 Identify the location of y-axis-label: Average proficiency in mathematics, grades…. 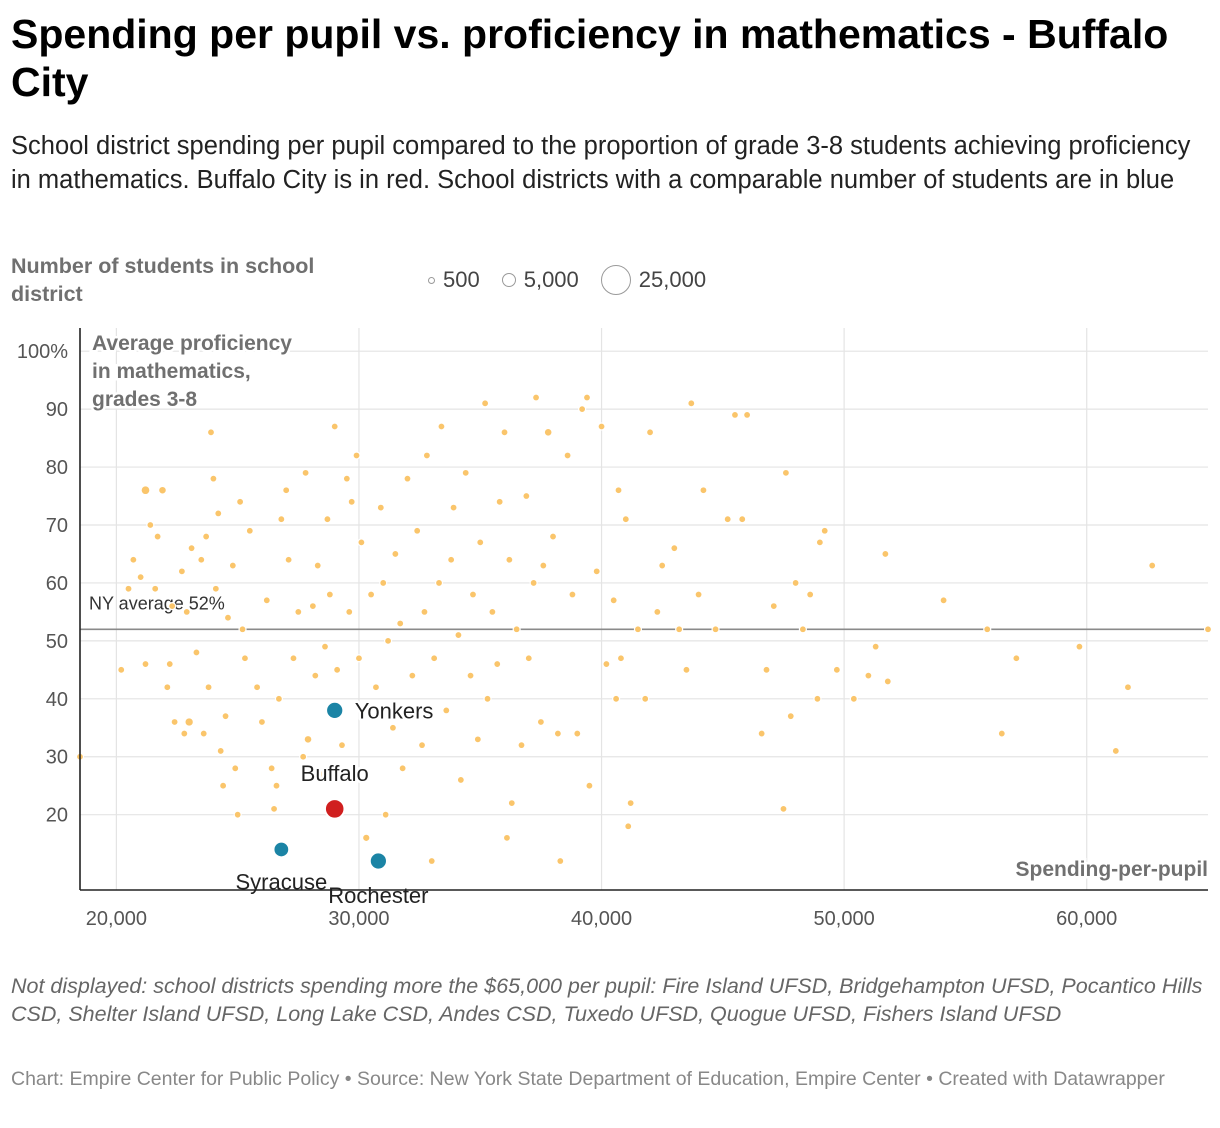
(192, 371).